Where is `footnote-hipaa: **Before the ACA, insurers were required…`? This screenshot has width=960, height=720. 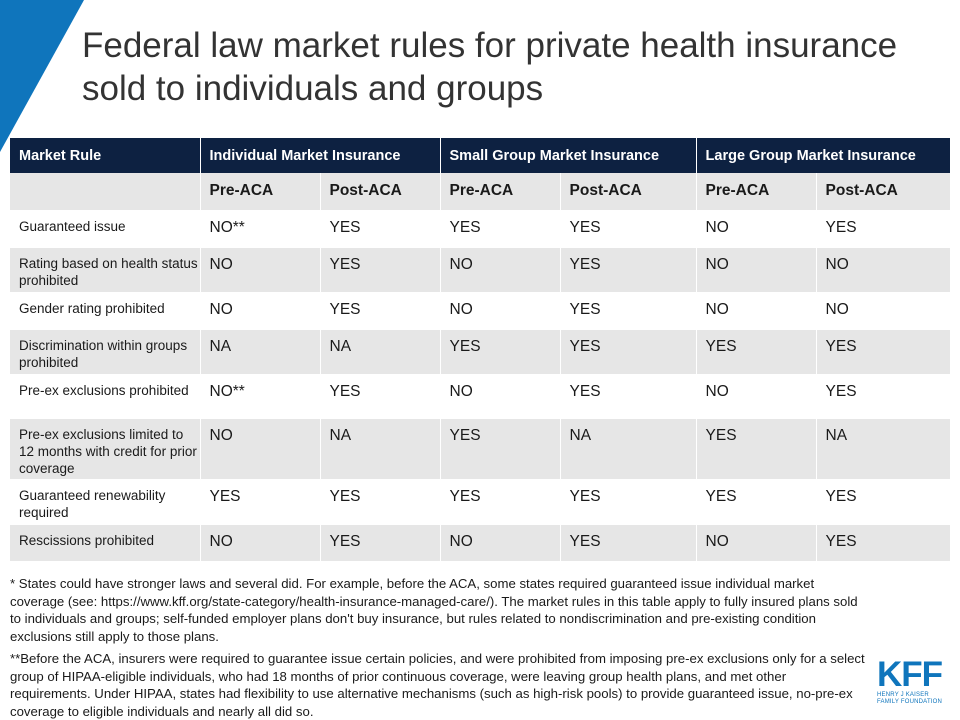
footnote-hipaa: **Before the ACA, insurers were required… is located at coordinates (437, 685).